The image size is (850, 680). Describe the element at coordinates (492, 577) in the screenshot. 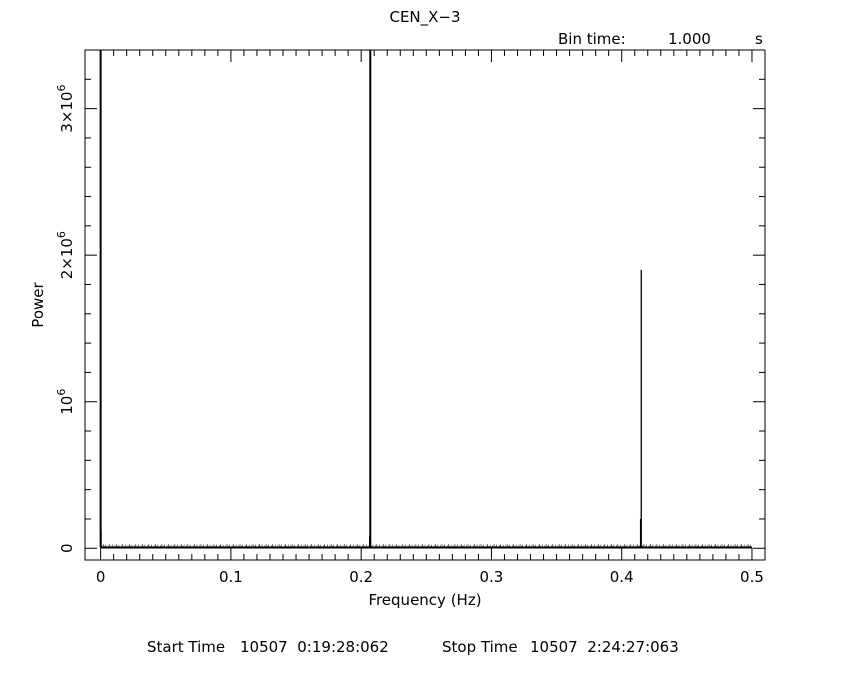

I see `x-tick-label: 0.3` at that location.